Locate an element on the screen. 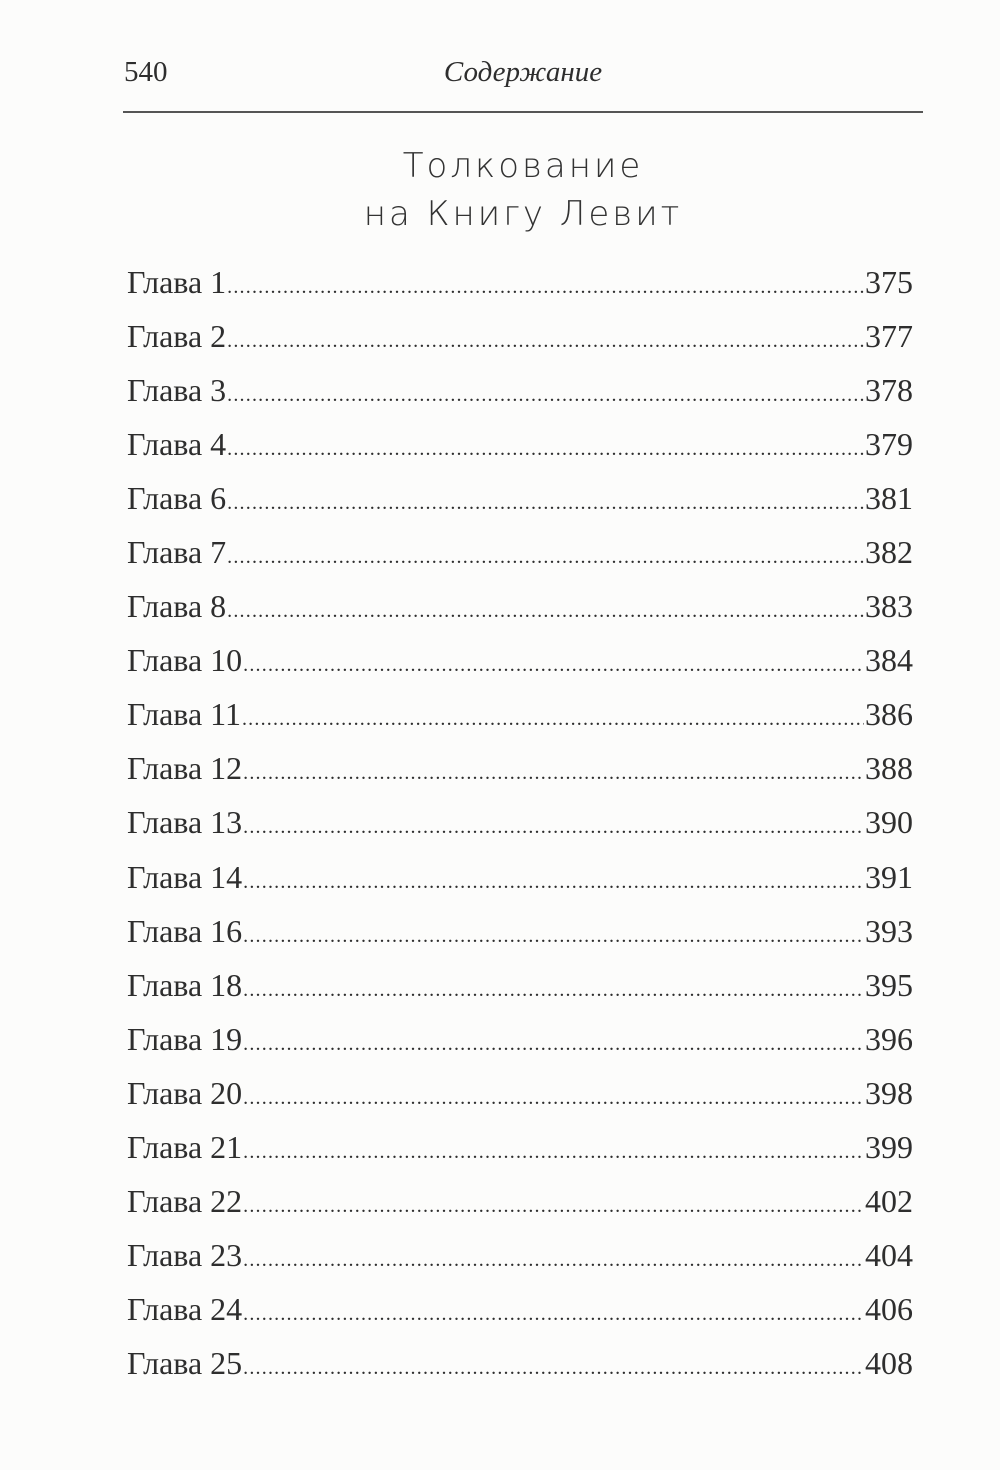  toc-entry-label: Глава 18 is located at coordinates (185, 984).